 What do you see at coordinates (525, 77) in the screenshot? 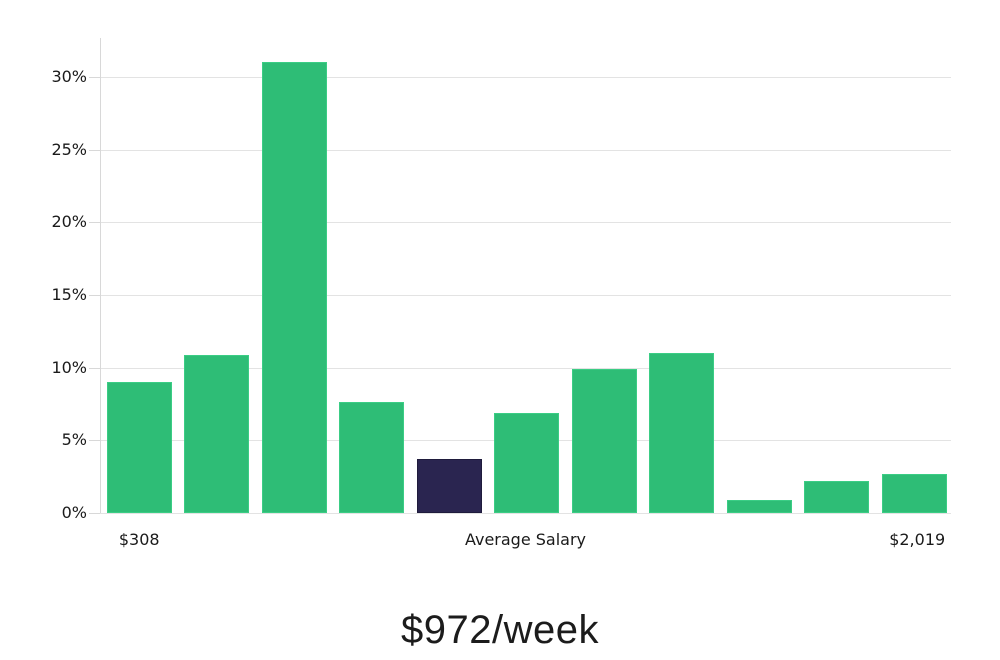
I see `gridline-30%` at bounding box center [525, 77].